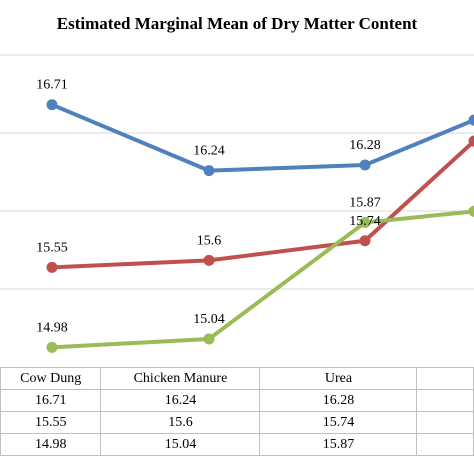 This screenshot has height=474, width=474. I want to click on table-cell: 15.74, so click(338, 422).